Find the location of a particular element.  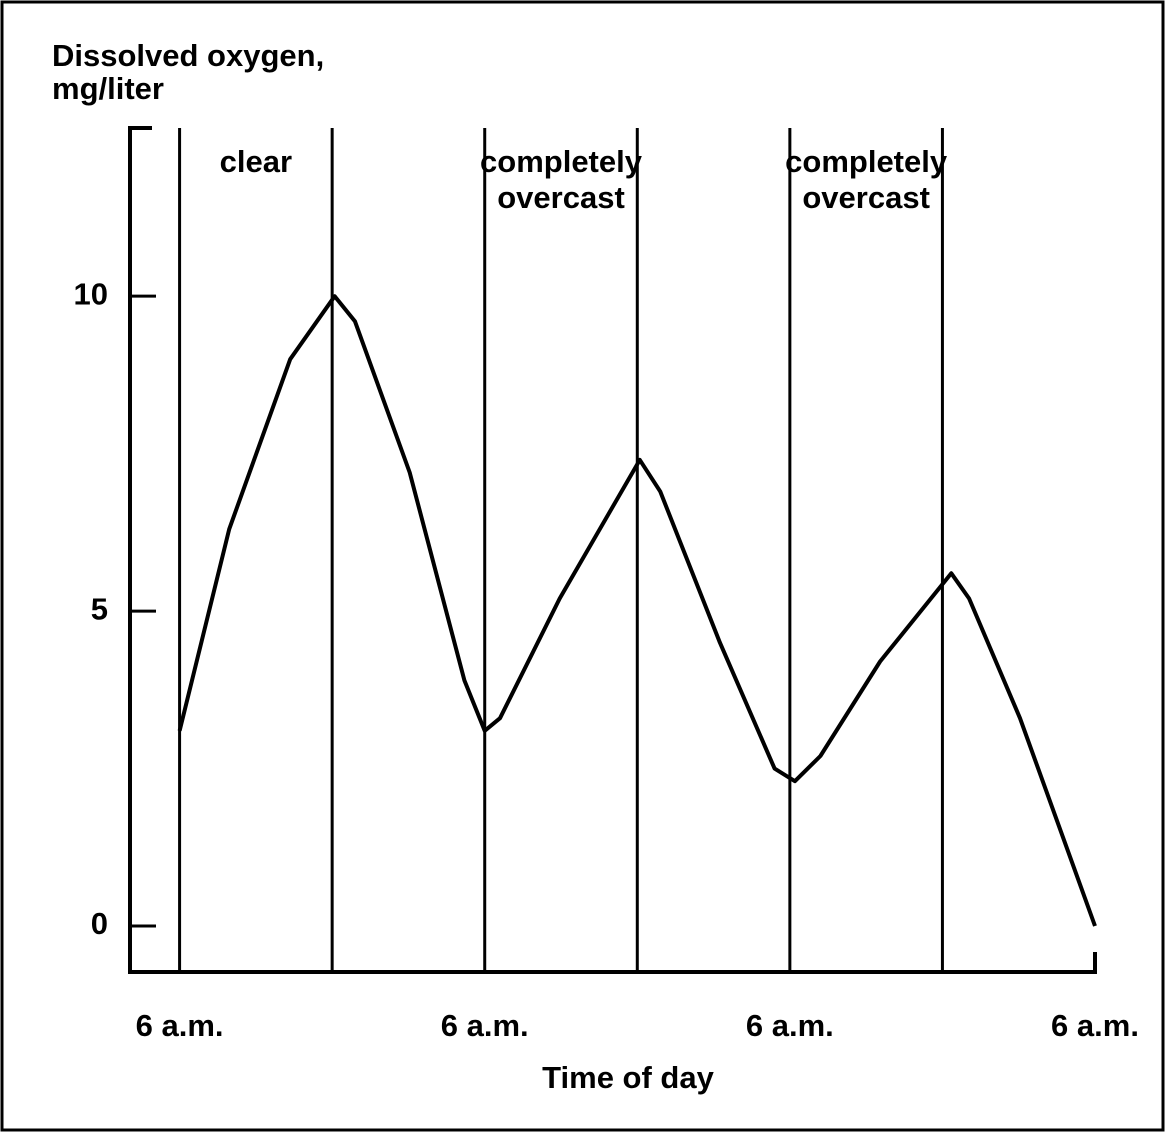

y-axis-label: Dissolved oxygen, is located at coordinates (188, 55).